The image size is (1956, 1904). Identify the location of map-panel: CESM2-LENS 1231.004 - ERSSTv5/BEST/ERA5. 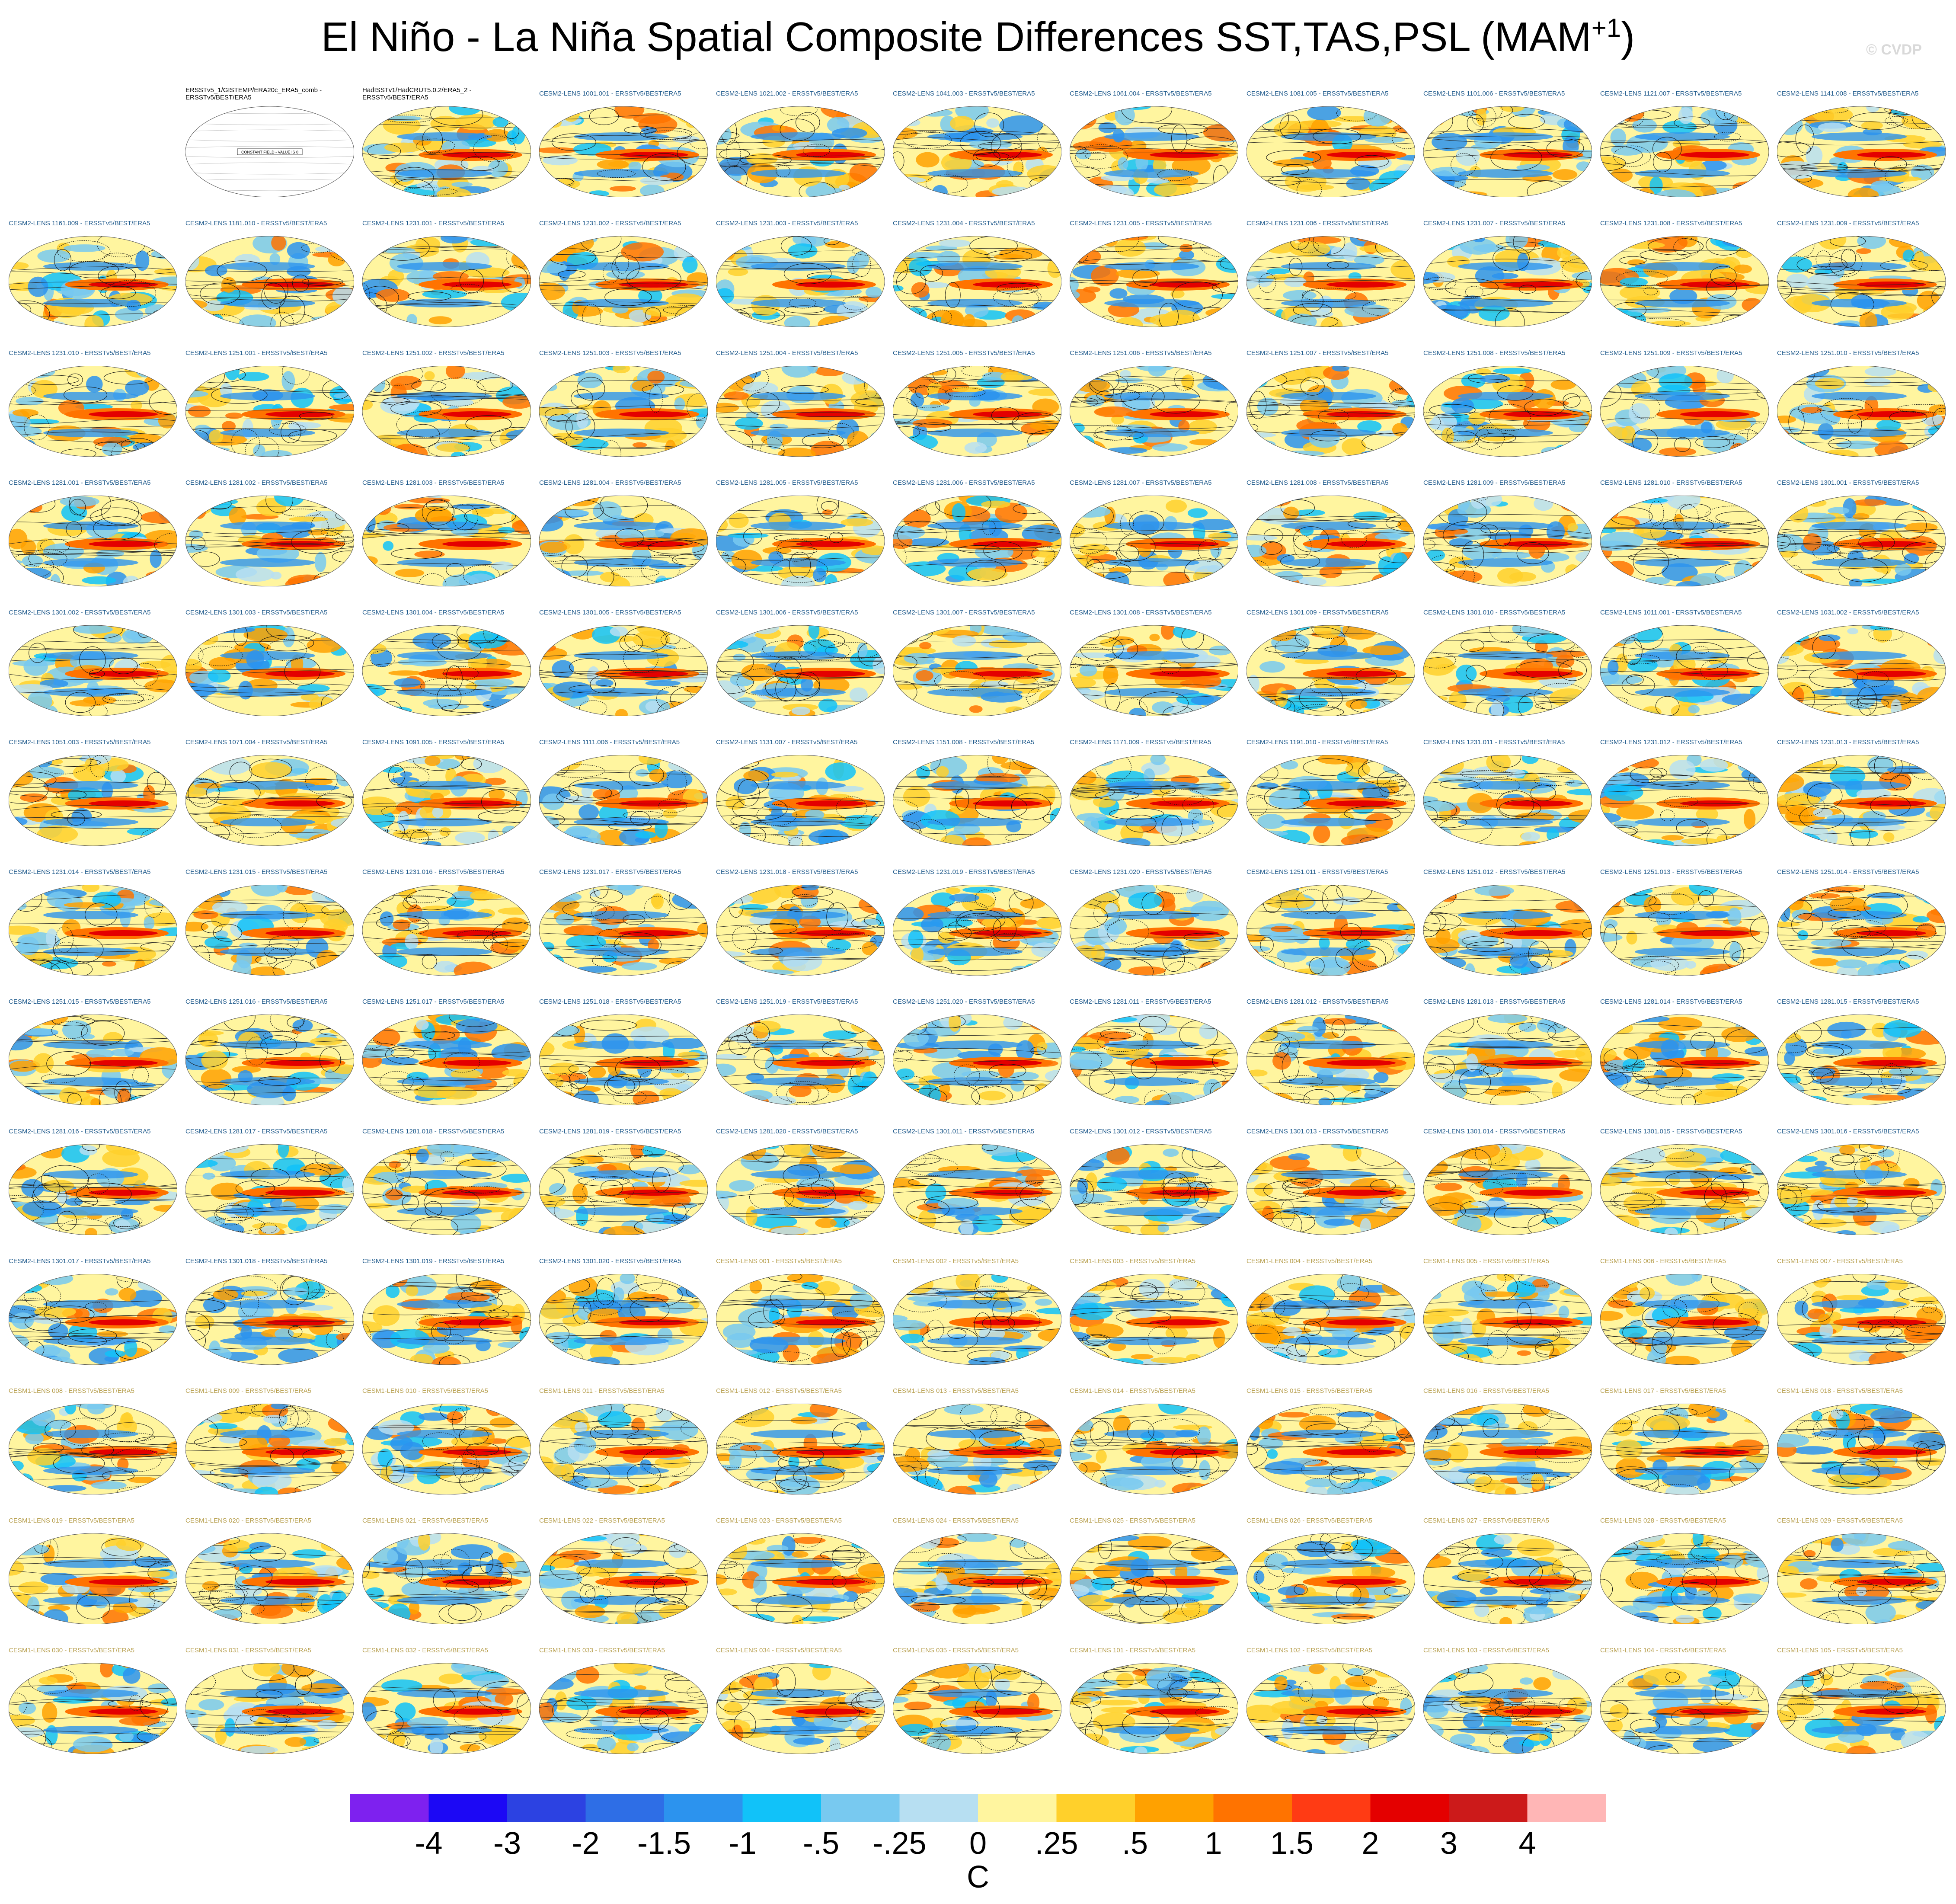
(972, 284).